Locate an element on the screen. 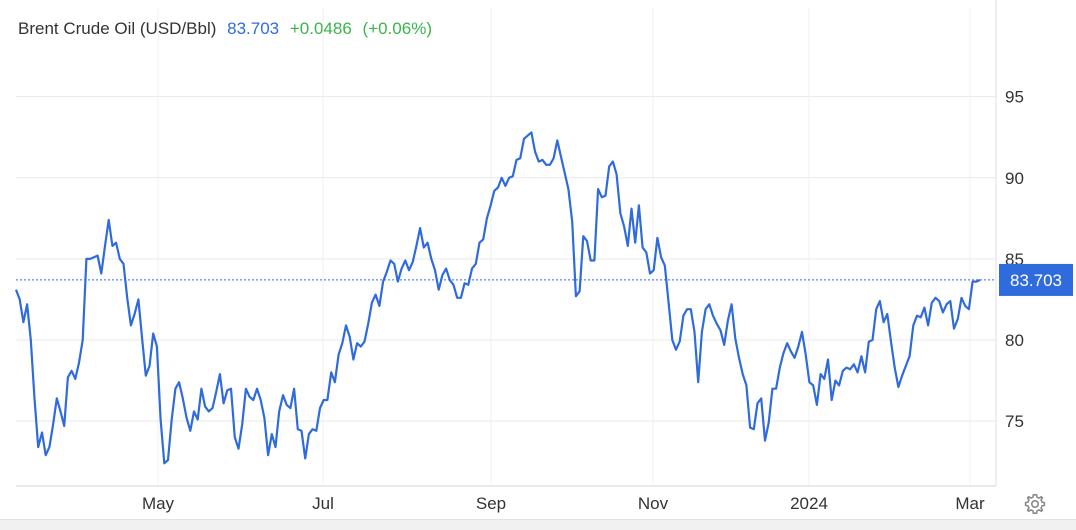 The width and height of the screenshot is (1076, 530). x-tick-label: Jul is located at coordinates (323, 503).